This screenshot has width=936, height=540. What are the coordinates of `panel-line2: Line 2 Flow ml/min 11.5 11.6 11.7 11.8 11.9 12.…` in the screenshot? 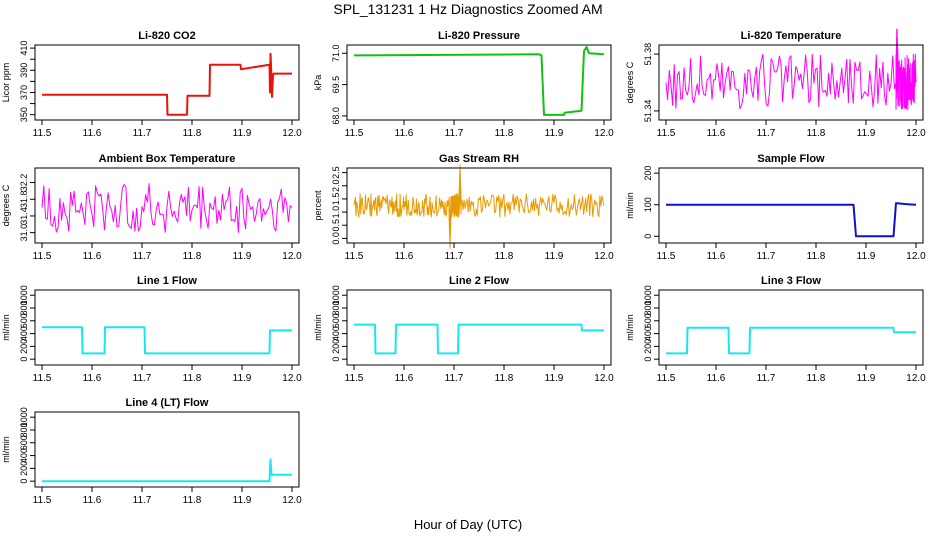 It's located at (463, 329).